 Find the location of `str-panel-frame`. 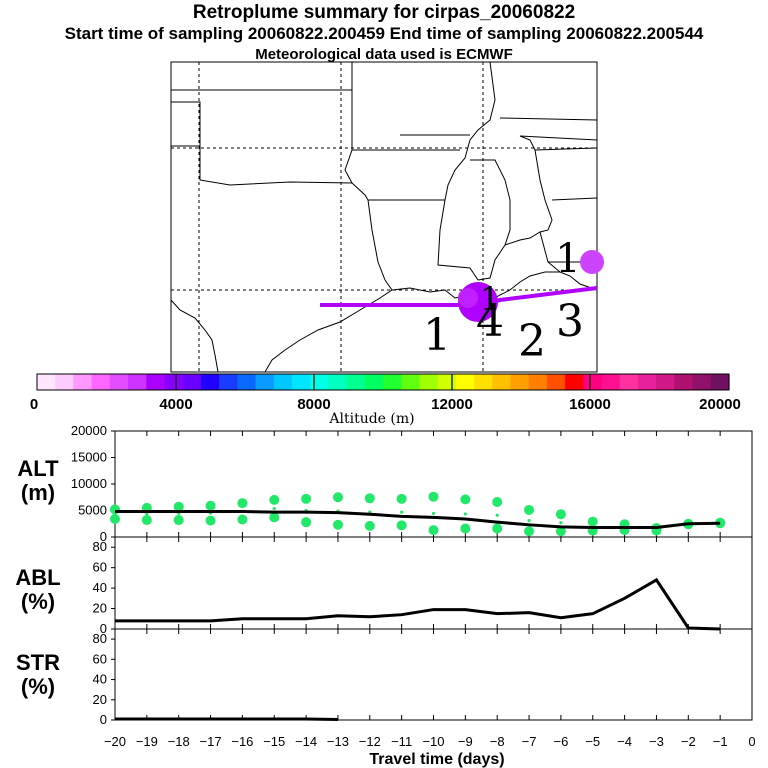

str-panel-frame is located at coordinates (433, 674).